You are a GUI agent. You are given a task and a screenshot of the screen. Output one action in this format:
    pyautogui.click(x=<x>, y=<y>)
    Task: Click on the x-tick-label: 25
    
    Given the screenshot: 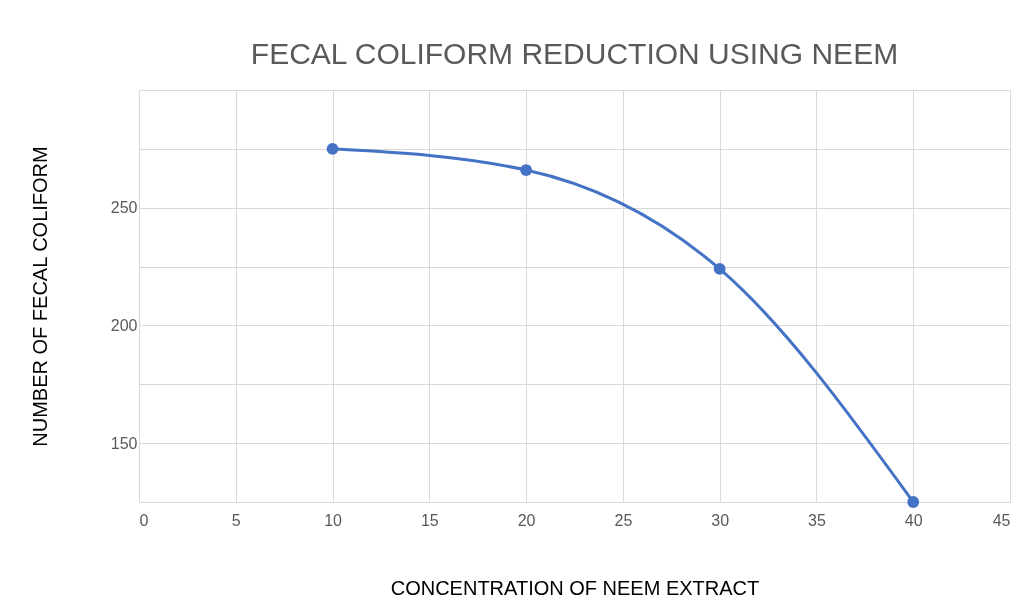 What is the action you would take?
    pyautogui.click(x=623, y=520)
    